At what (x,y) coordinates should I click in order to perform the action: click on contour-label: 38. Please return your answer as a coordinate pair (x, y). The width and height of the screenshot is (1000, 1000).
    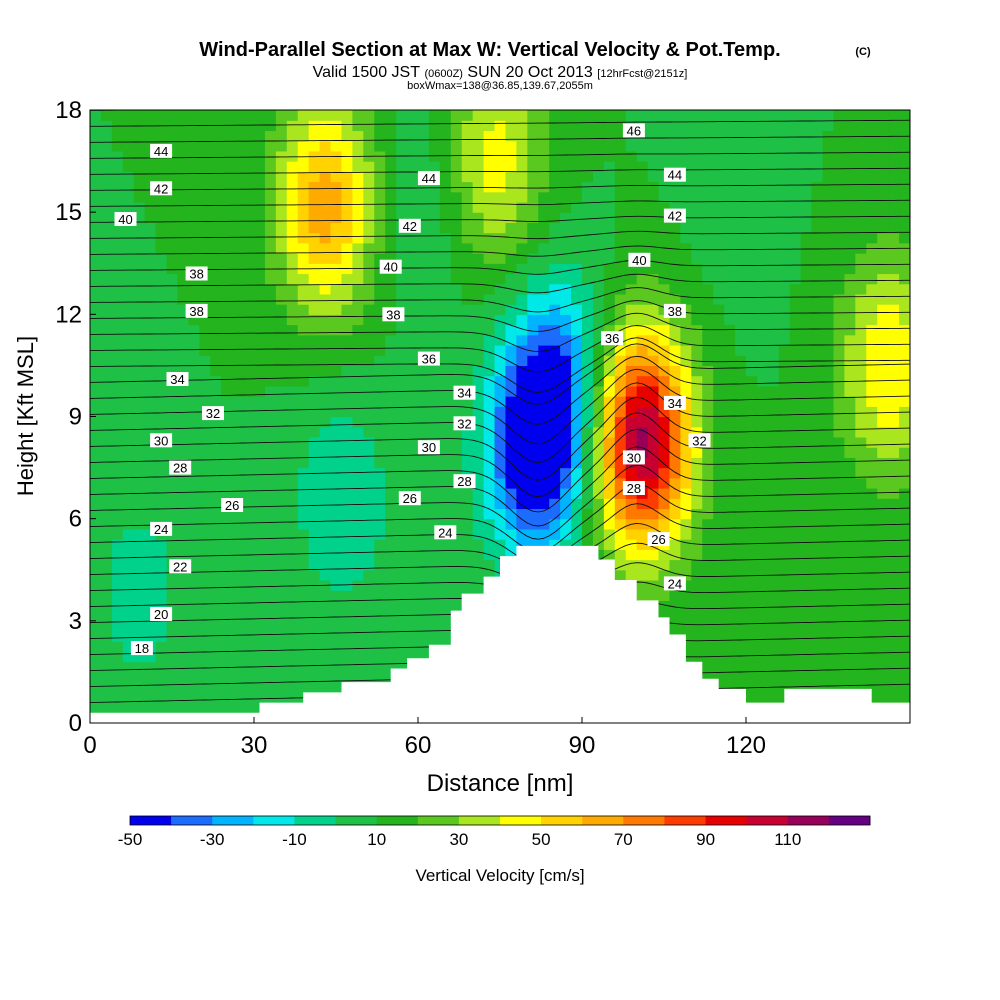
    Looking at the image, I should click on (674, 311).